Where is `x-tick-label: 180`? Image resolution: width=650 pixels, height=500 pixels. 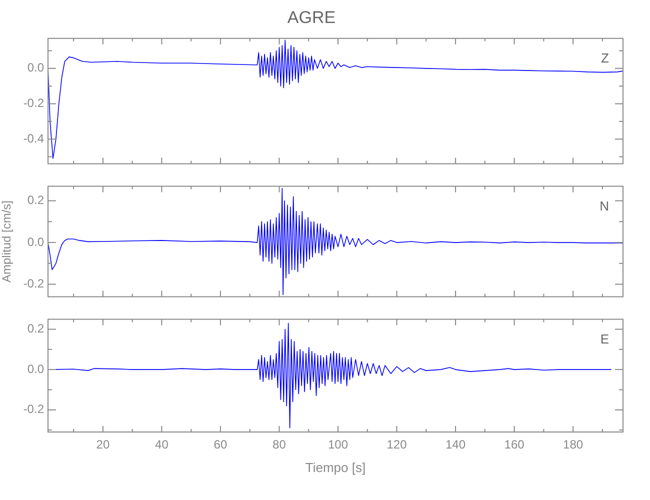 x-tick-label: 180 is located at coordinates (573, 445).